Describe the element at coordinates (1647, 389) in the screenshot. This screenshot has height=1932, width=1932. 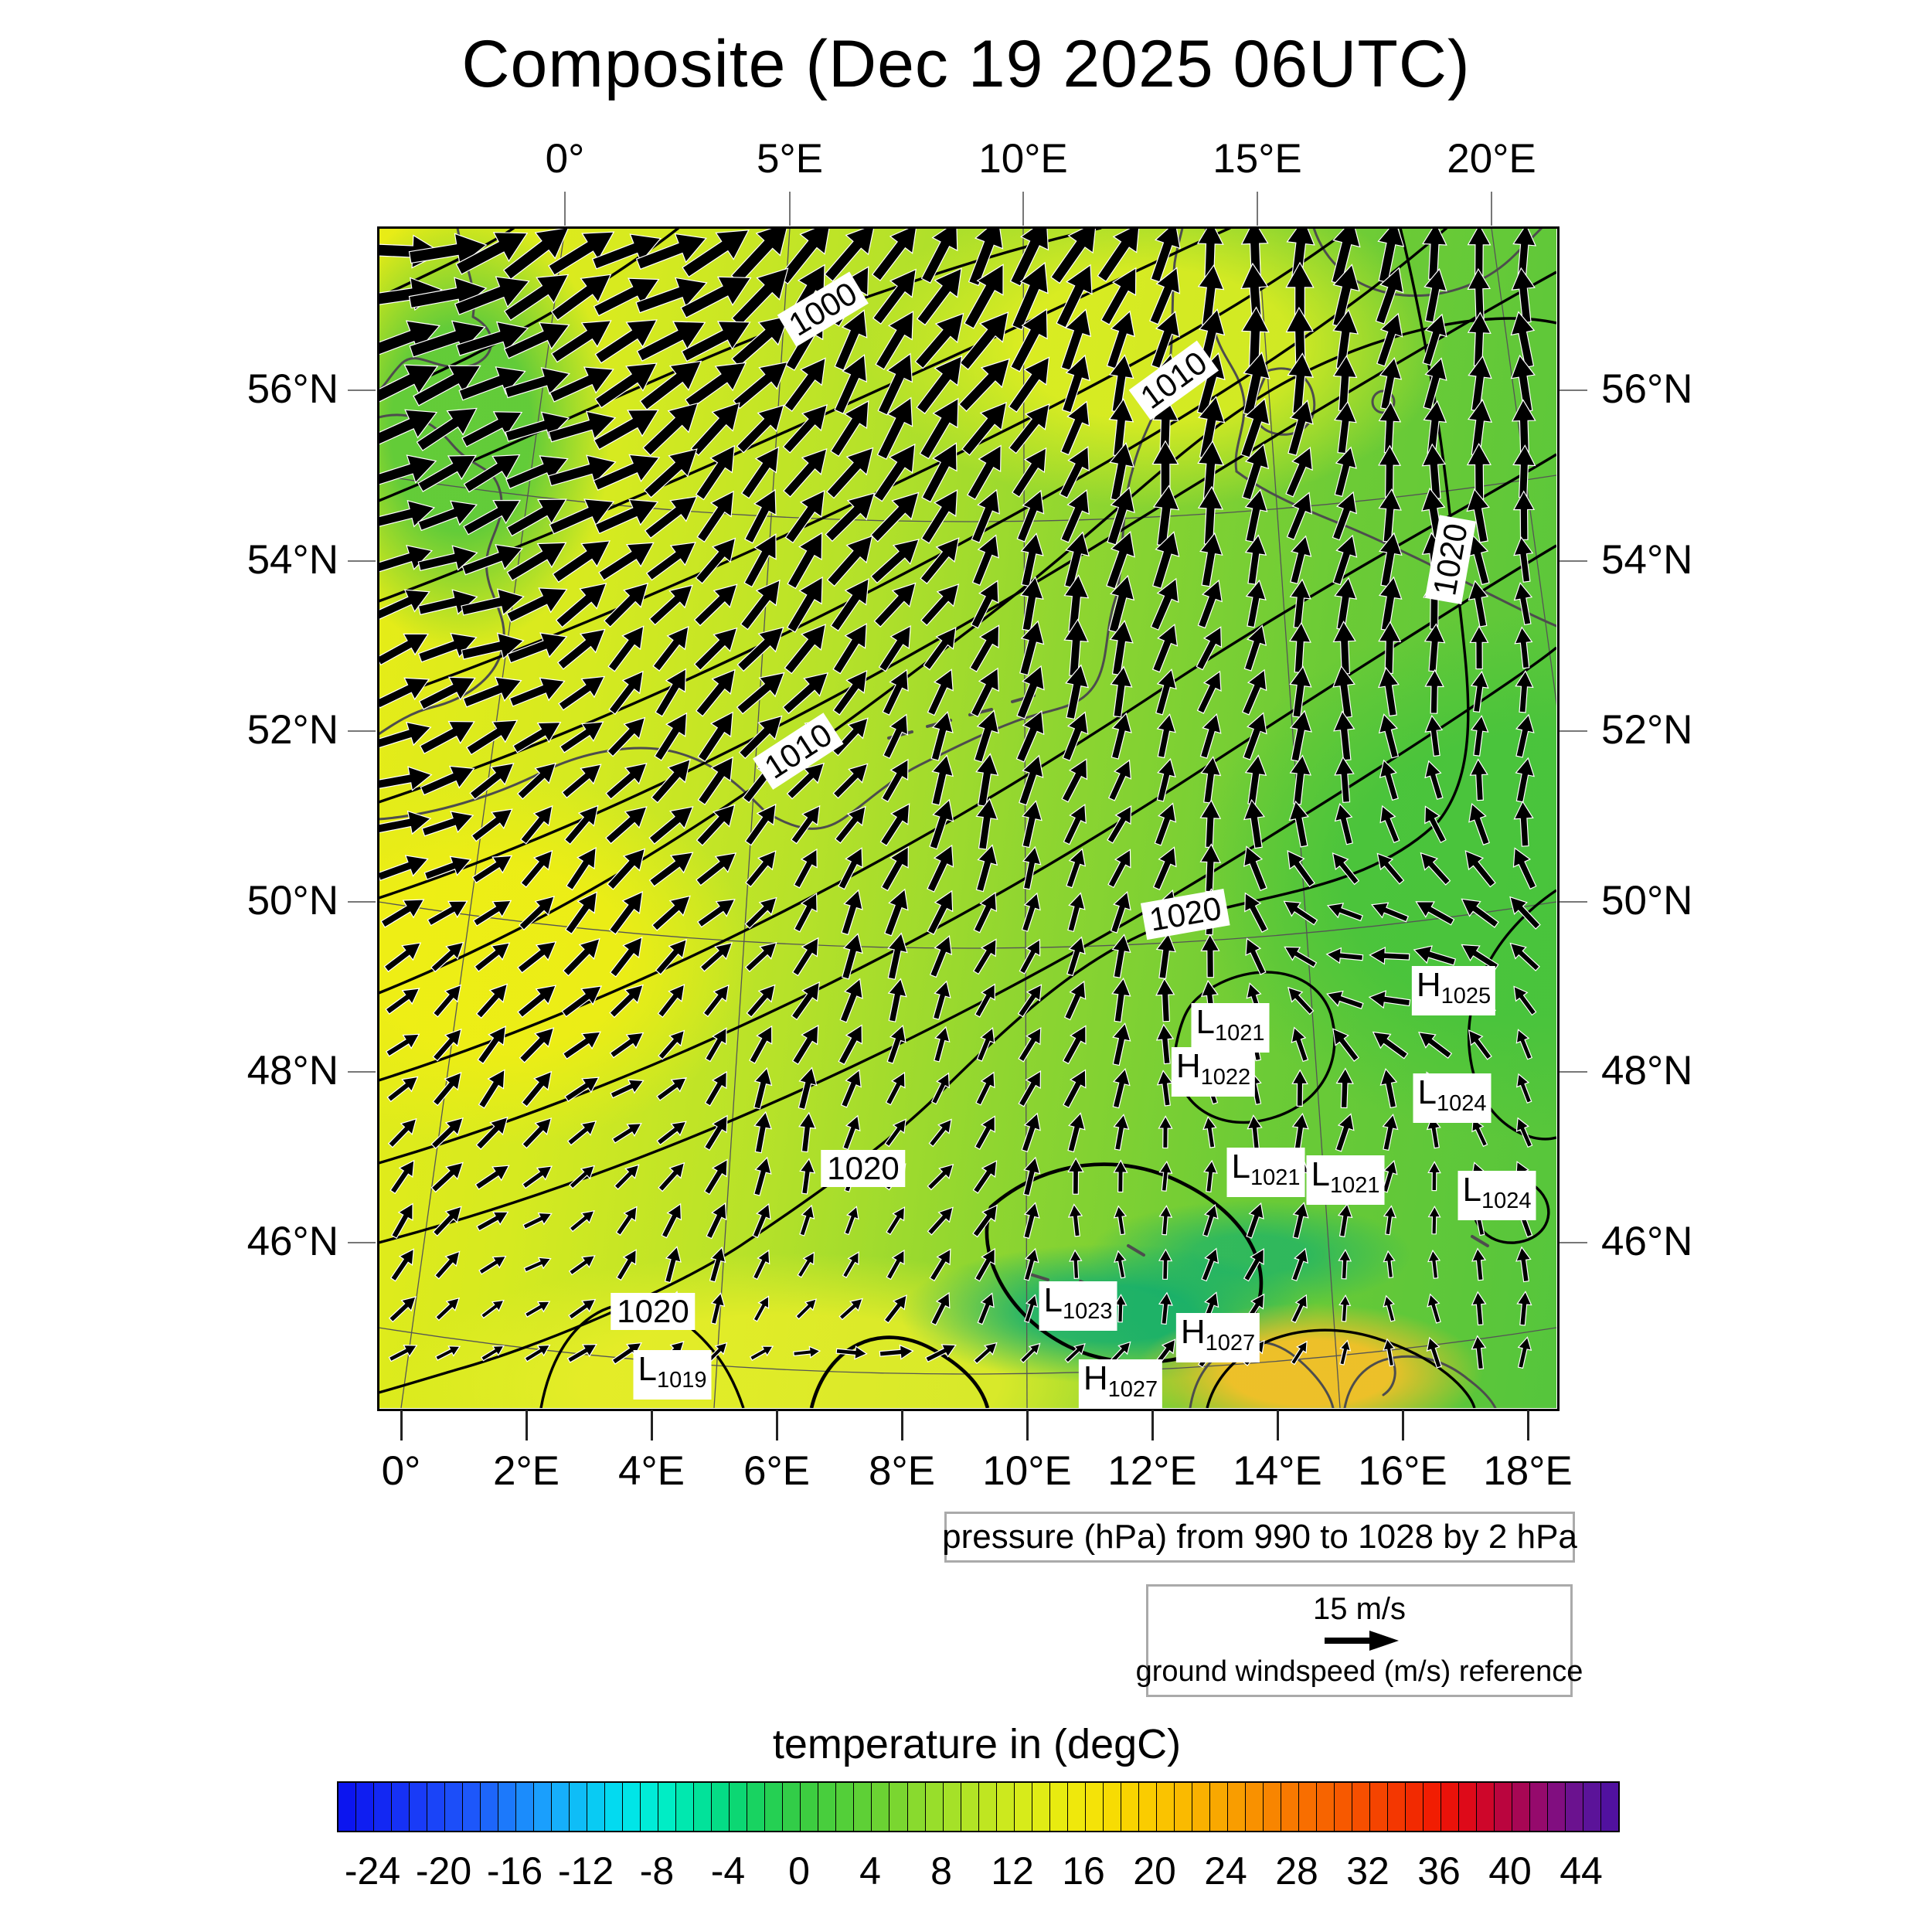
I see `axis-label-lat-right: 56°N` at that location.